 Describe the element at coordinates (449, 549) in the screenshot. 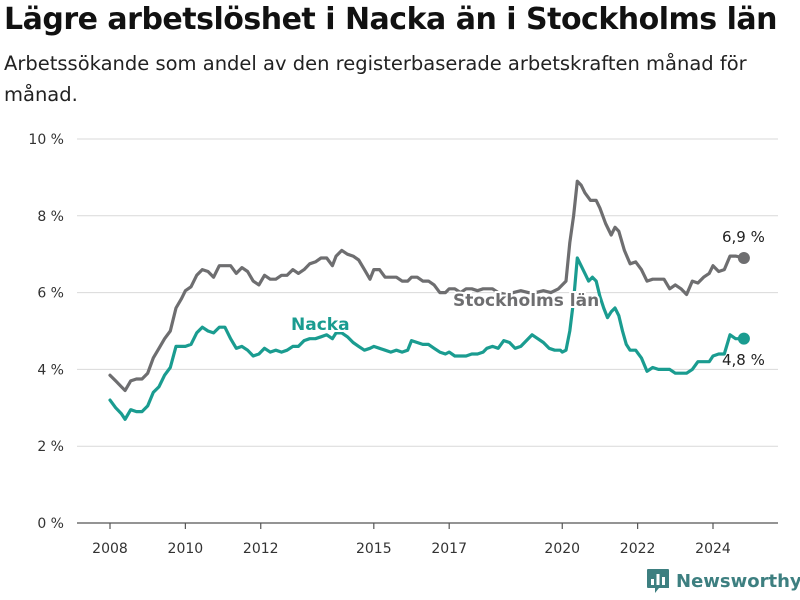

I see `x-tick-label: 2017` at that location.